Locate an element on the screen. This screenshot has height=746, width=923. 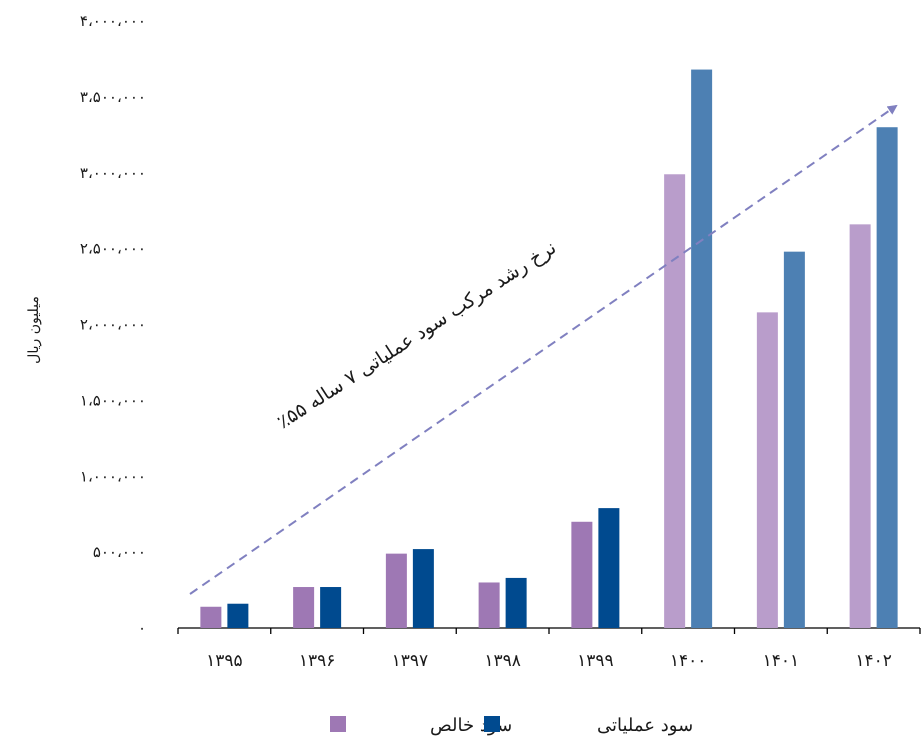
x-tick-label: ۱۴۰۲ is located at coordinates (873, 661).